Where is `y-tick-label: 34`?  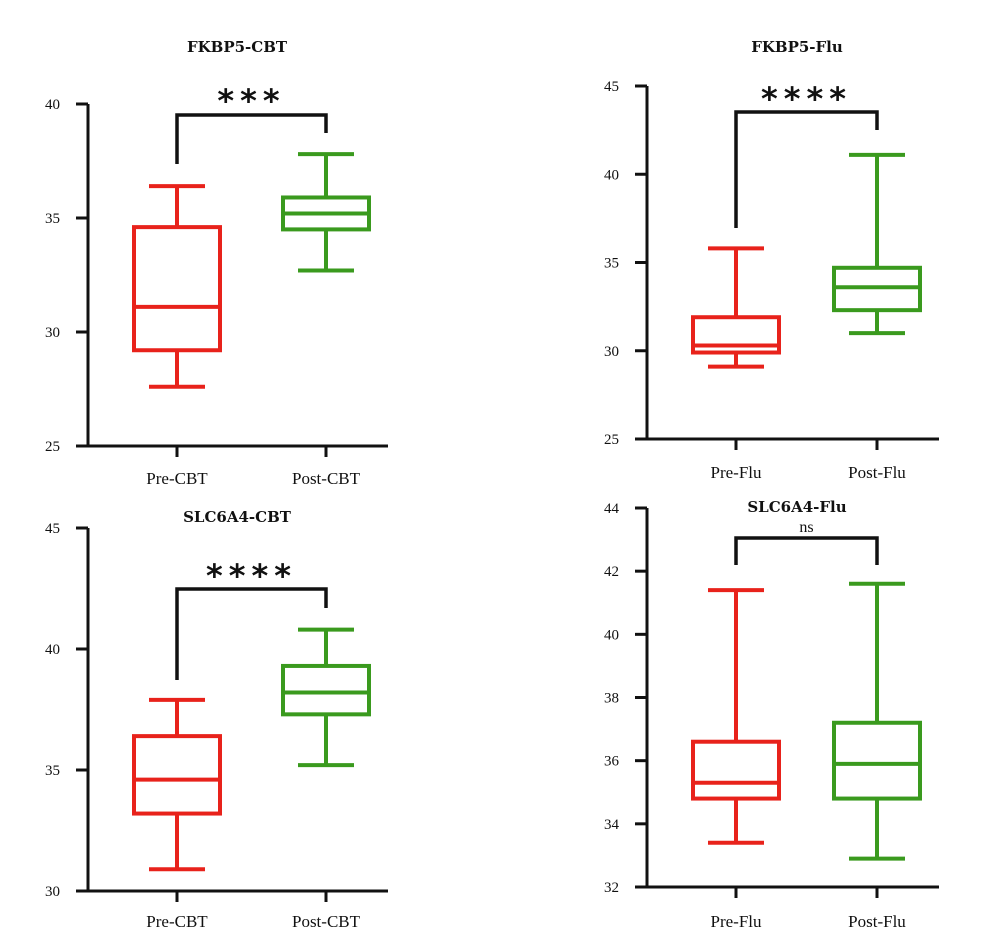 y-tick-label: 34 is located at coordinates (612, 825).